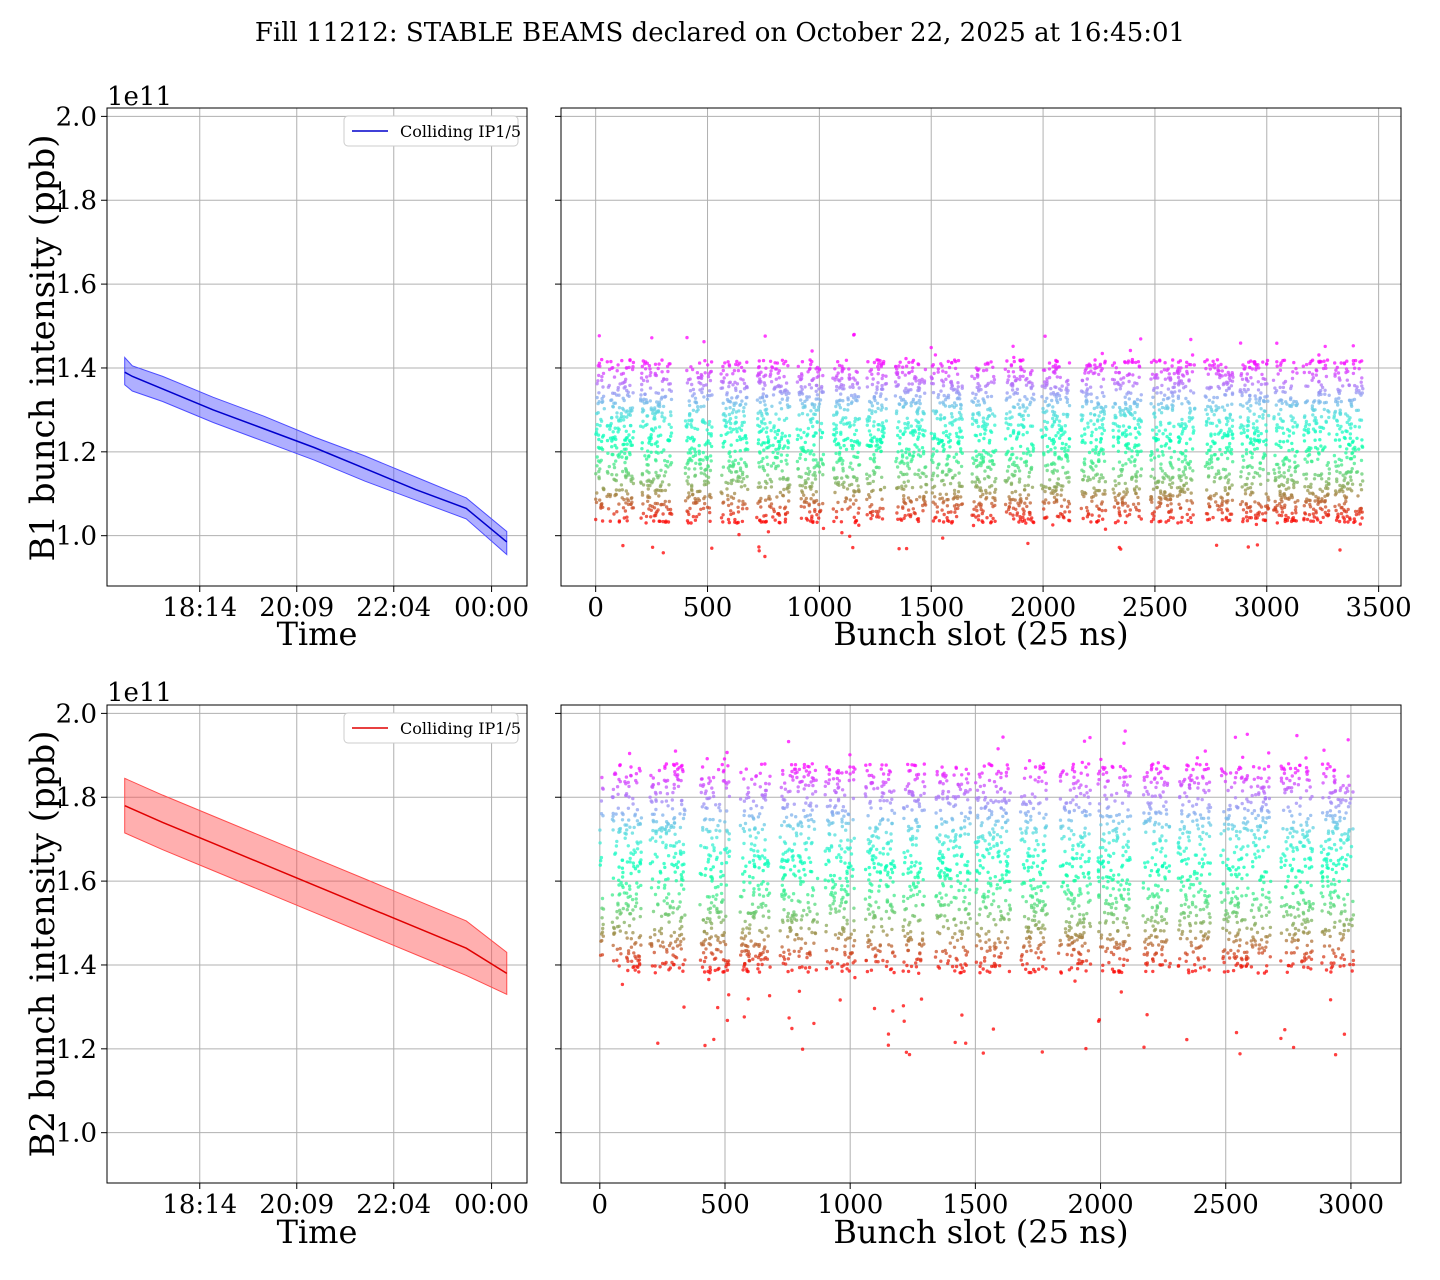 This screenshot has width=1440, height=1280. What do you see at coordinates (491, 1205) in the screenshot?
I see `x-tick-label: 00:00` at bounding box center [491, 1205].